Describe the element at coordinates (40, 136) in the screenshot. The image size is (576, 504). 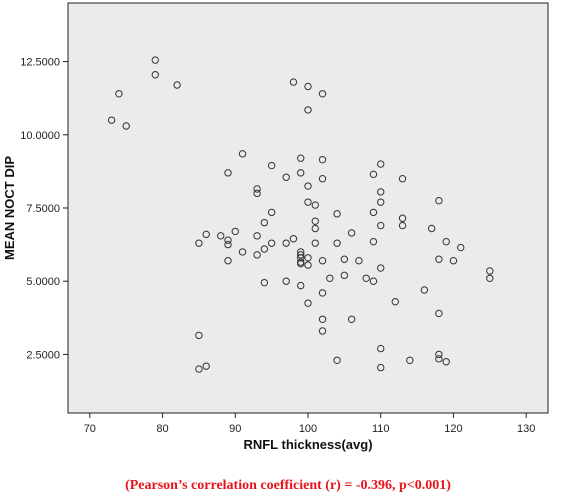
I see `y-tick-label: 10.0000` at that location.